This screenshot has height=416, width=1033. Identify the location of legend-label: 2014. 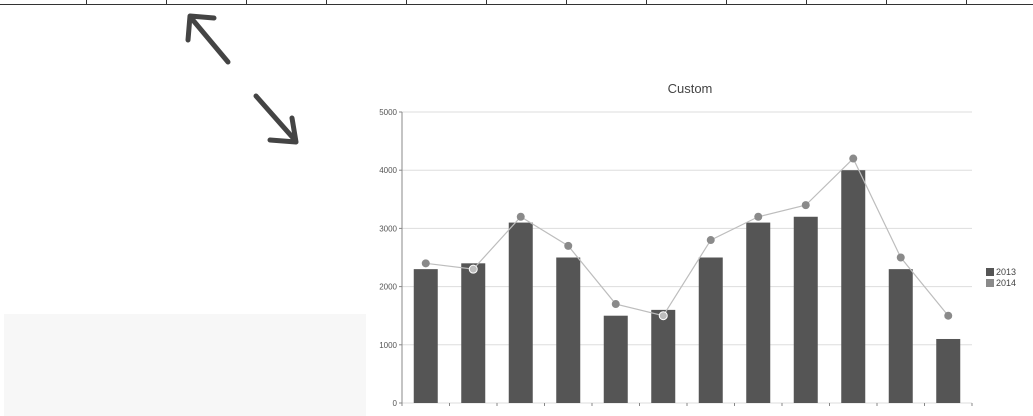
(1006, 283).